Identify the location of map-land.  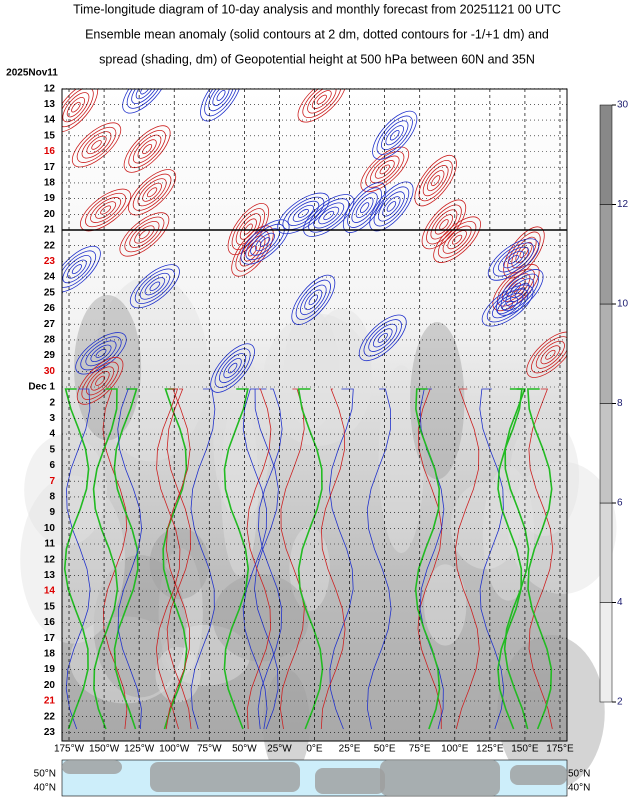
(350, 781).